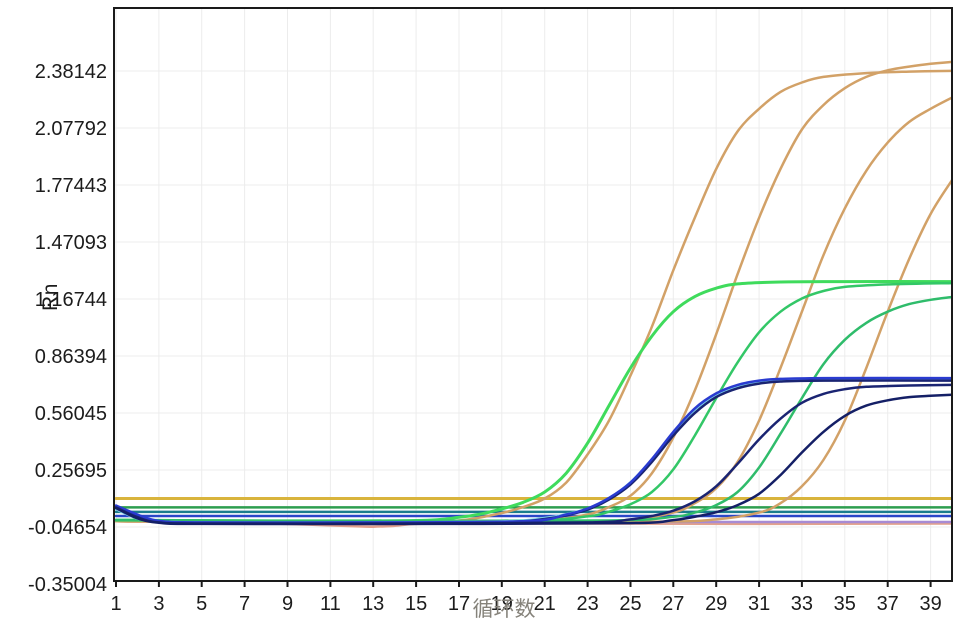  What do you see at coordinates (287, 604) in the screenshot?
I see `x-tick-label: 9` at bounding box center [287, 604].